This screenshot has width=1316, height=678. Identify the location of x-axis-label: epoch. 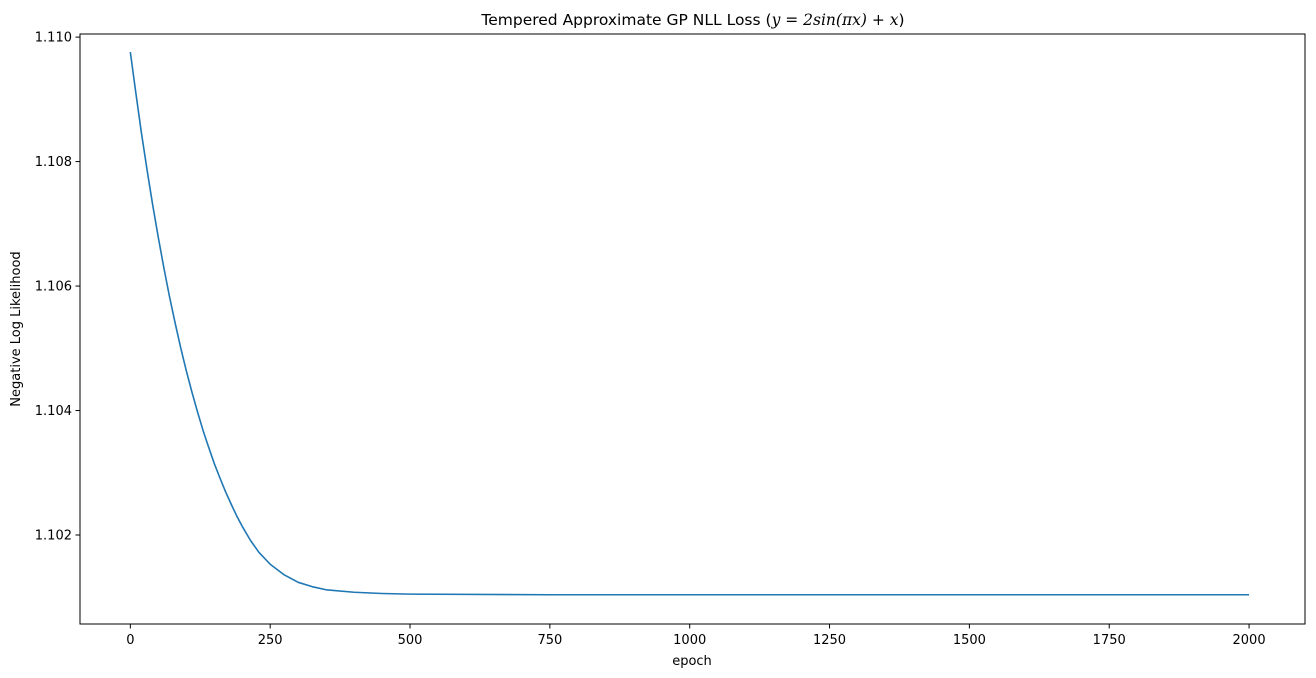
(692, 661).